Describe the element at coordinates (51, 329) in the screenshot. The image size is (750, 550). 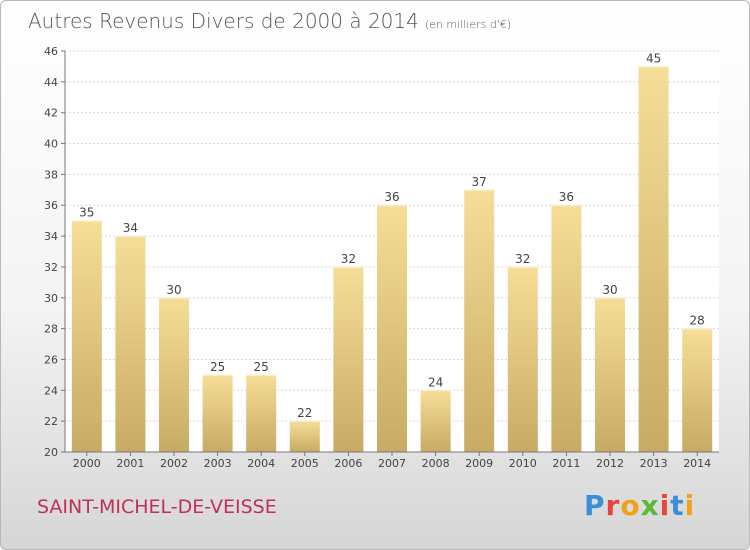
I see `y-tick-label: 28` at that location.